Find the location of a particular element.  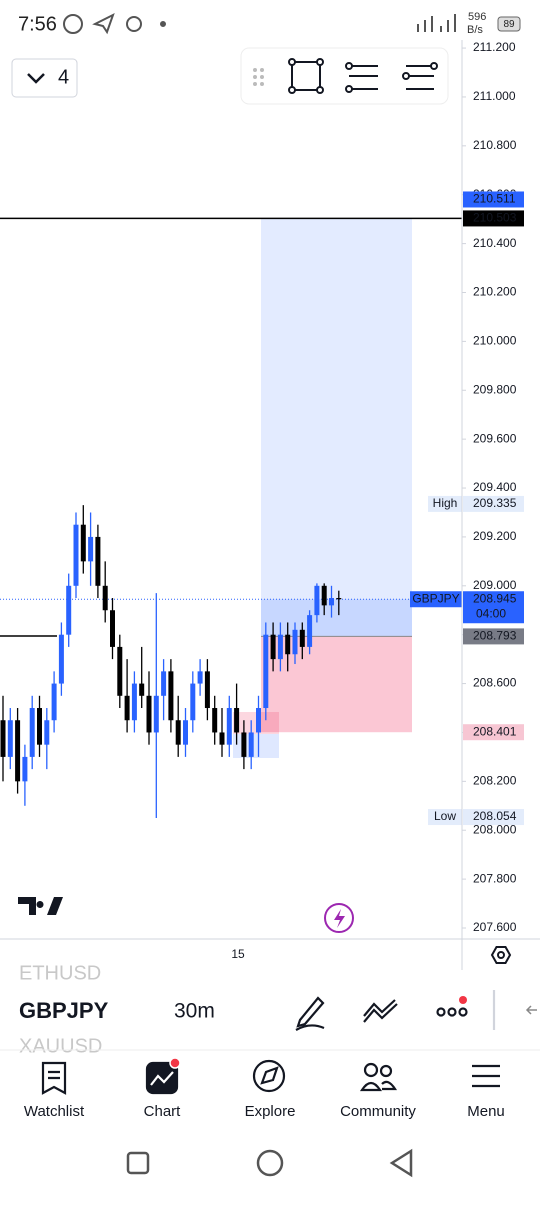

system-nav is located at coordinates (269, 1163).